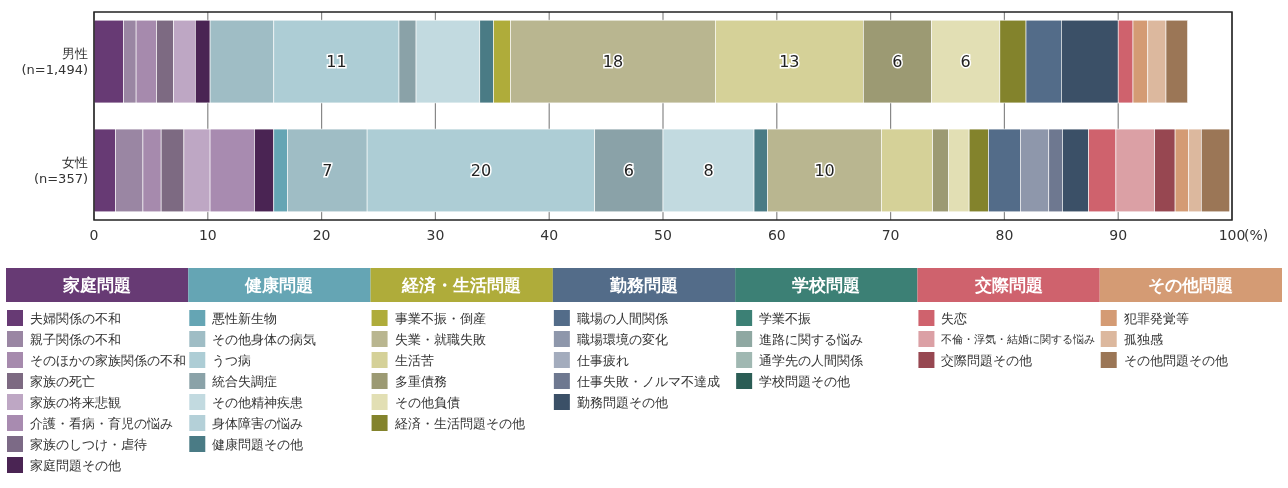 This screenshot has width=1288, height=488. I want to click on text: 勤務問題, so click(643, 284).